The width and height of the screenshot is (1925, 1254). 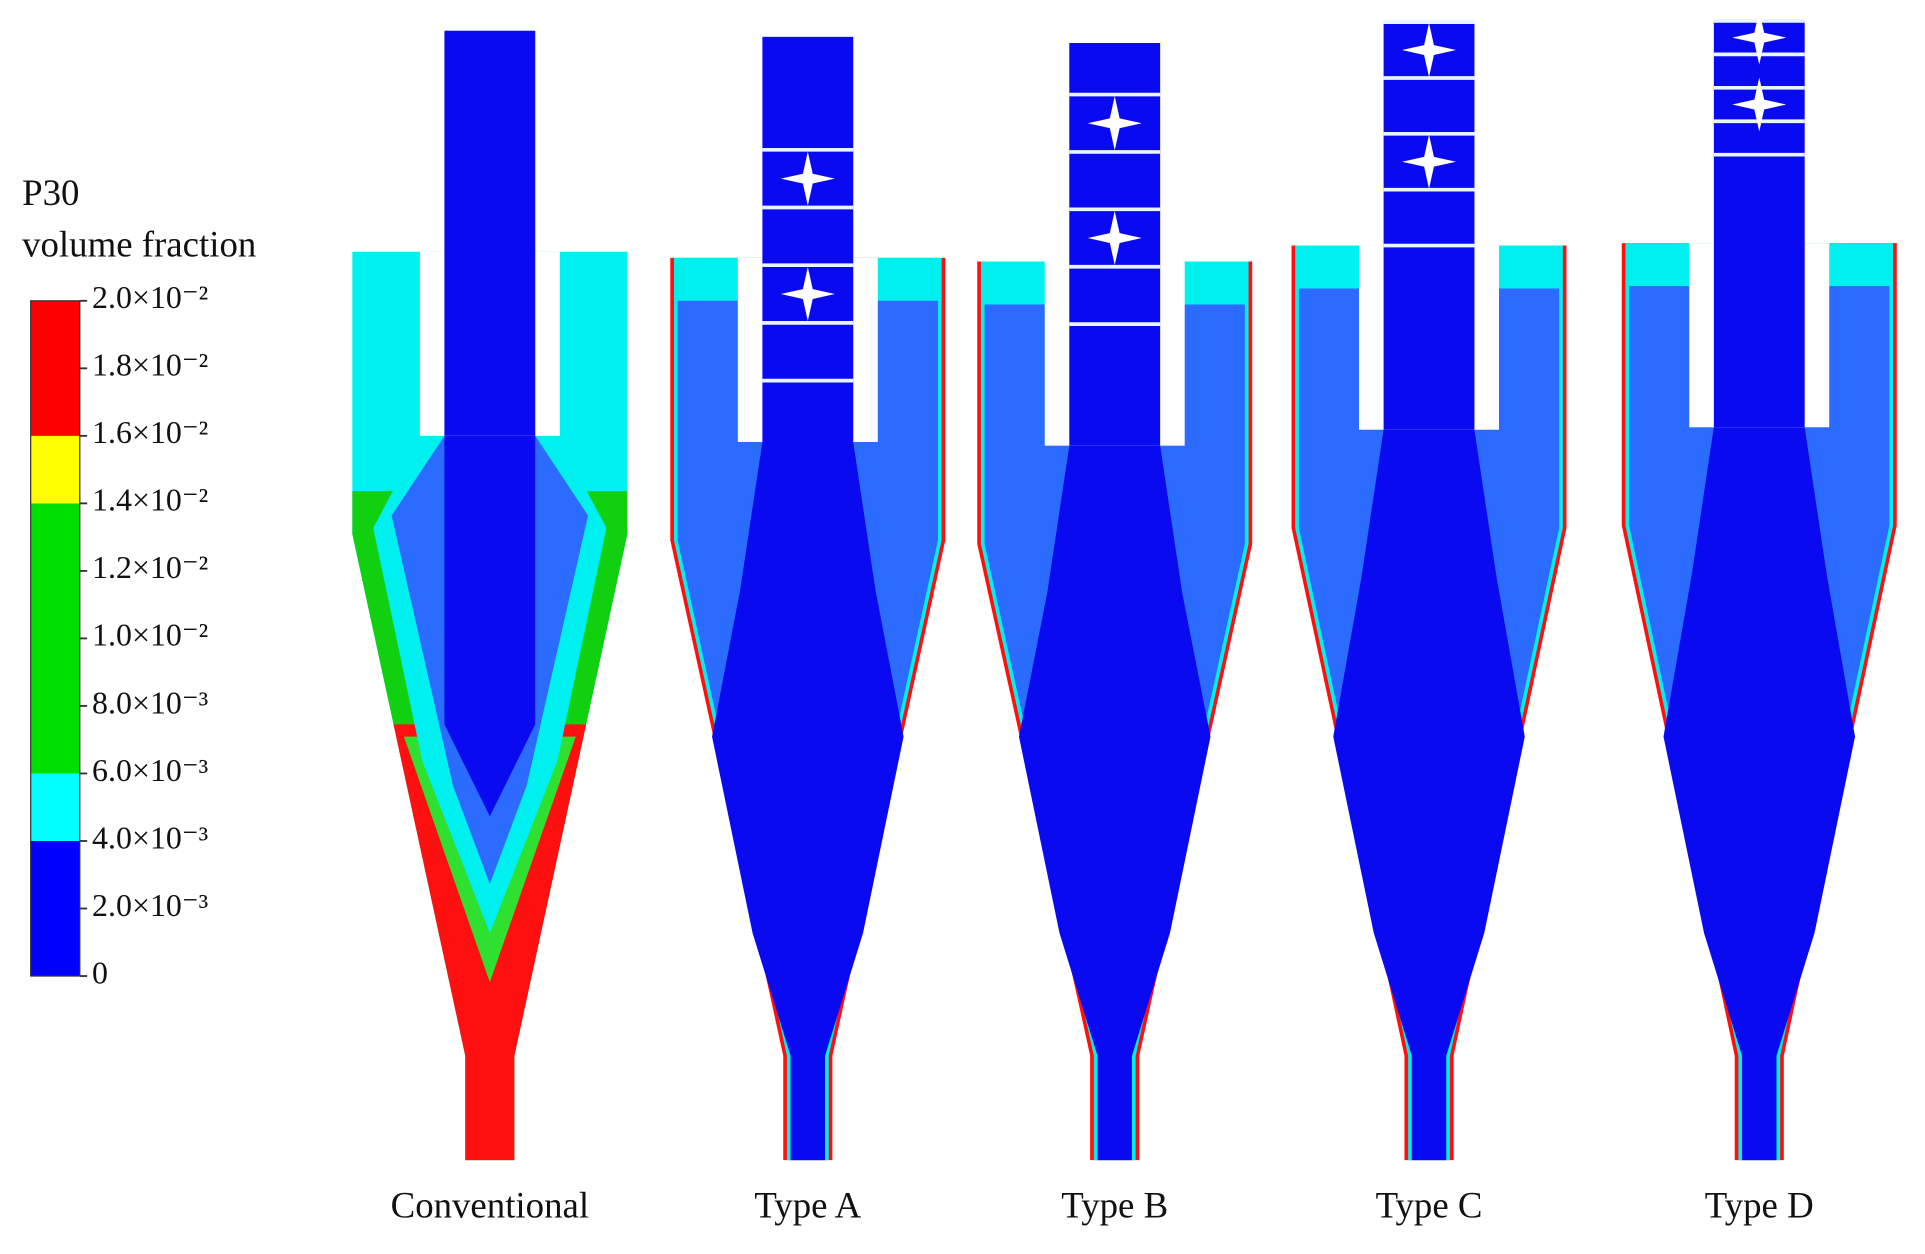 What do you see at coordinates (150, 770) in the screenshot?
I see `colorbar-tick-label: 6.0×10⁻³` at bounding box center [150, 770].